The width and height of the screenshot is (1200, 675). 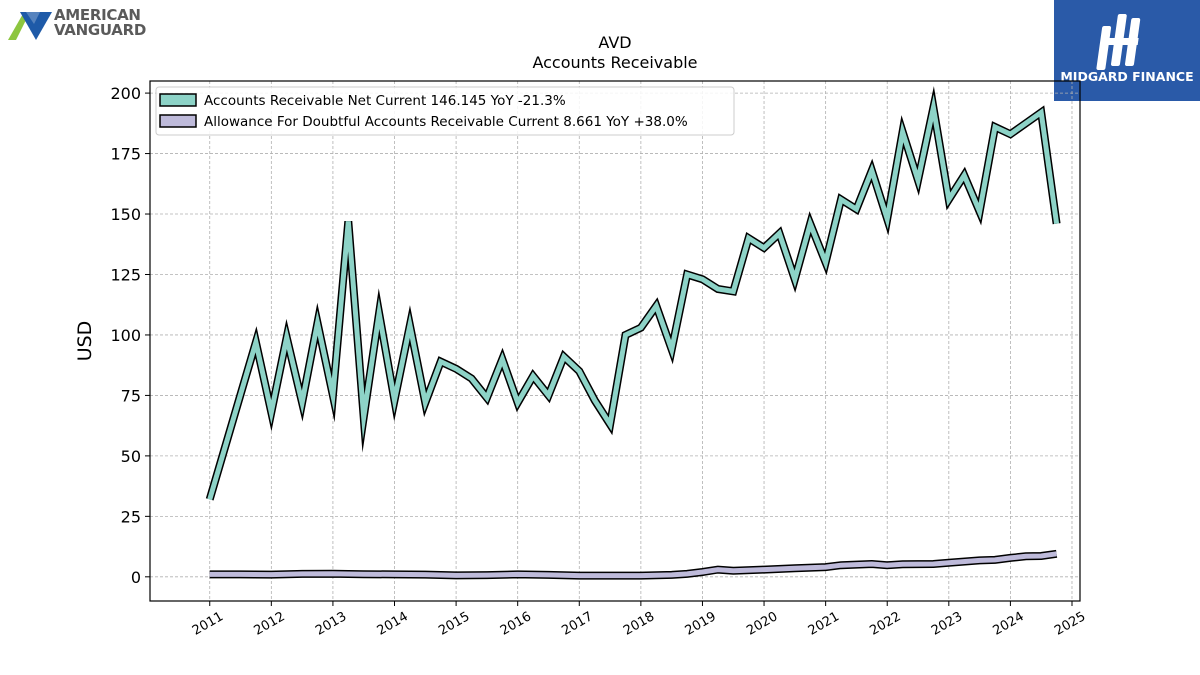 I want to click on y-axis-label: USD, so click(x=85, y=341).